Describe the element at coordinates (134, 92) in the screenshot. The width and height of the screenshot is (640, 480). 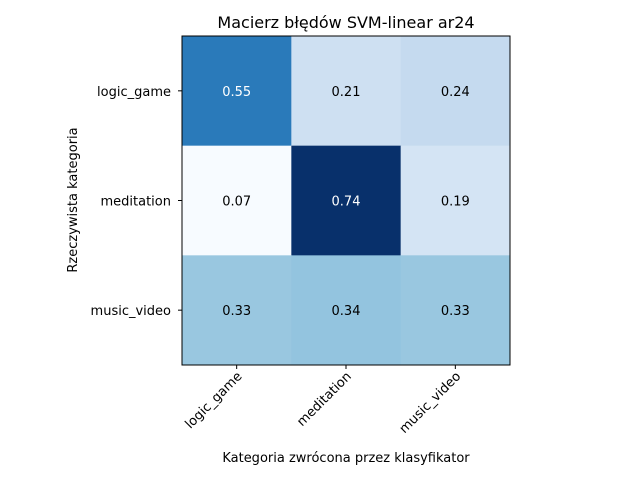
I see `y-tick-label: logic_game` at that location.